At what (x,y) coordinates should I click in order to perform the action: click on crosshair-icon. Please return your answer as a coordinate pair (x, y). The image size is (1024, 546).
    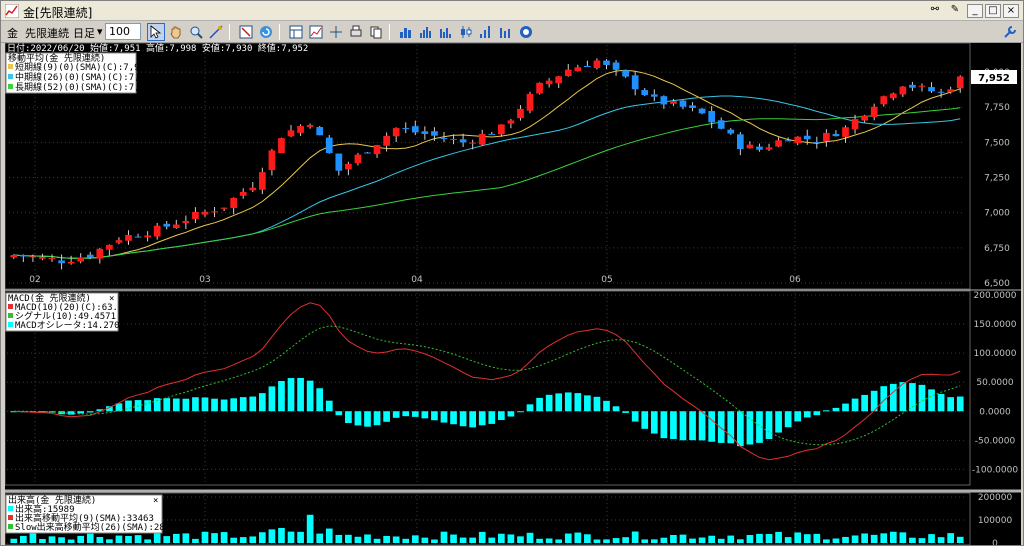
    Looking at the image, I should click on (336, 32).